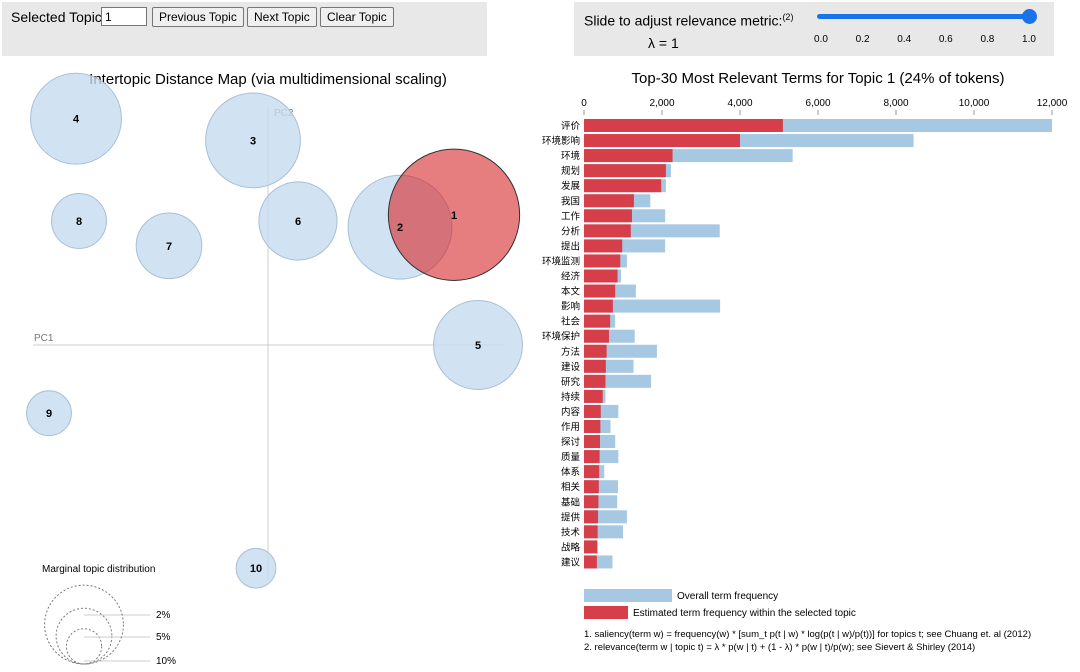 The height and width of the screenshot is (672, 1080). I want to click on slider-footnote-marker: (2), so click(788, 17).